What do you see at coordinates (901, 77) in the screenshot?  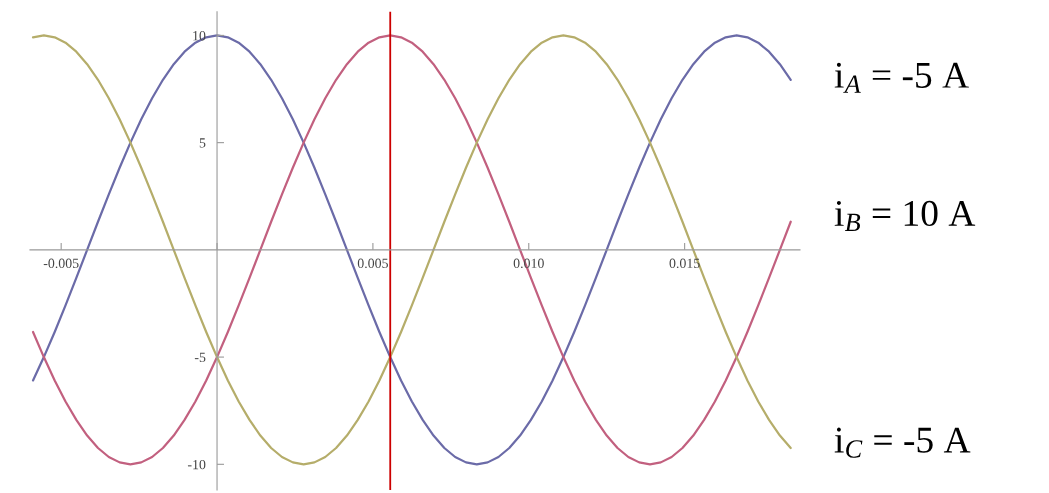 I see `text: i$_{A}$ = -5 A` at bounding box center [901, 77].